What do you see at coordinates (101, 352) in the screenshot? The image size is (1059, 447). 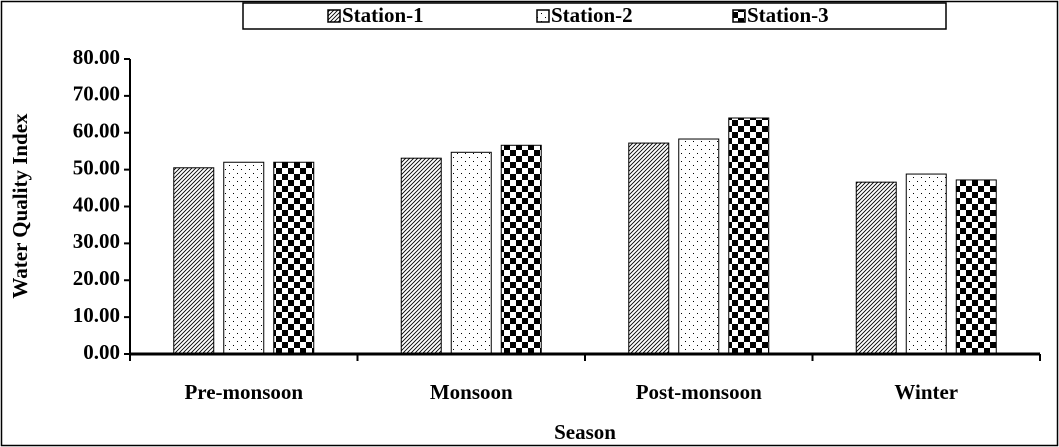 I see `y-tick-label: 0.00` at bounding box center [101, 352].